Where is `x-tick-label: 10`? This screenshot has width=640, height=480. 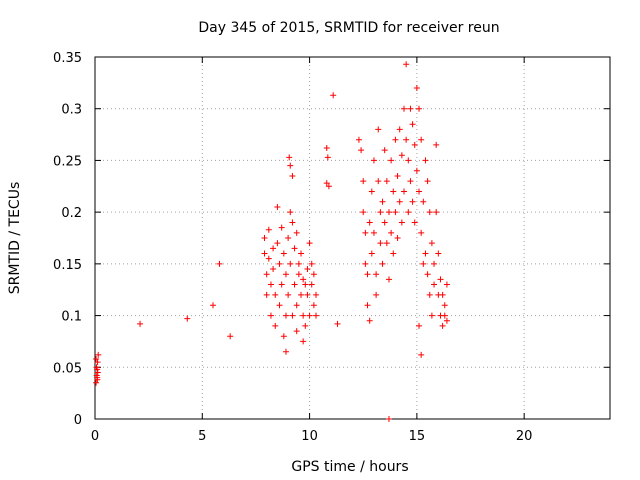 x-tick-label: 10 is located at coordinates (309, 436).